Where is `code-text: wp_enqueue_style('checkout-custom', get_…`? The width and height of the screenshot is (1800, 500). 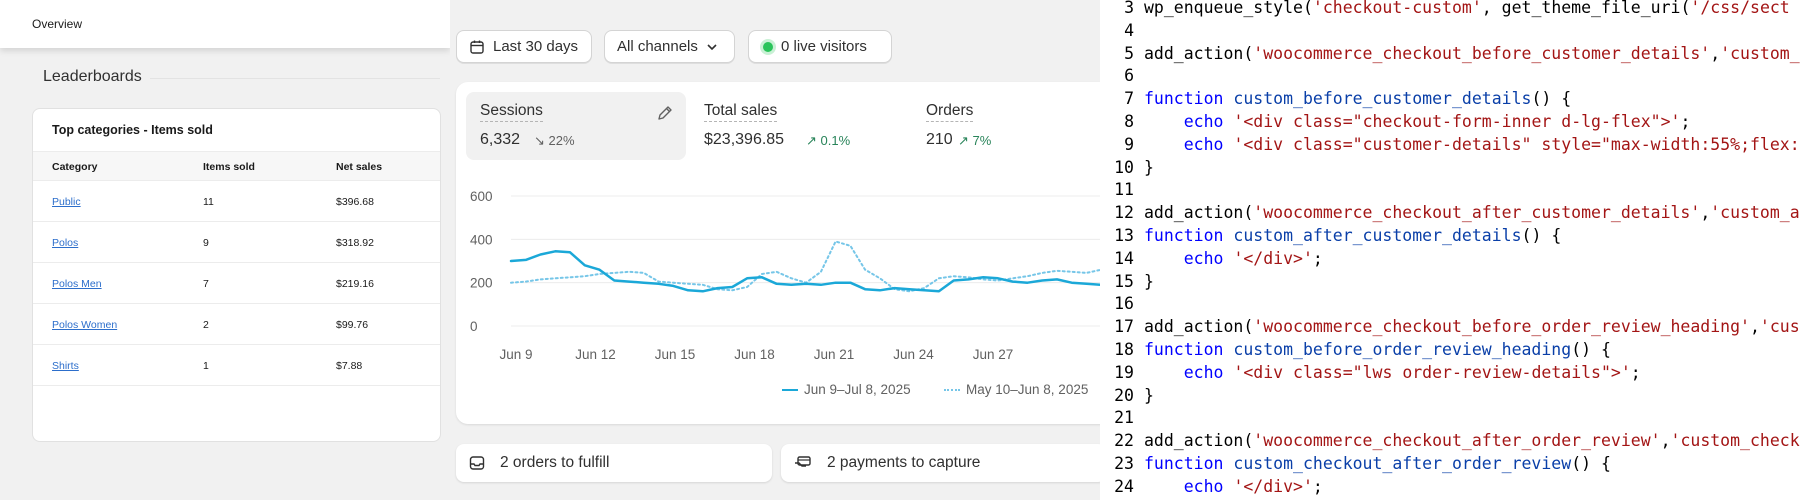 code-text: wp_enqueue_style('checkout-custom', get_… is located at coordinates (1467, 8).